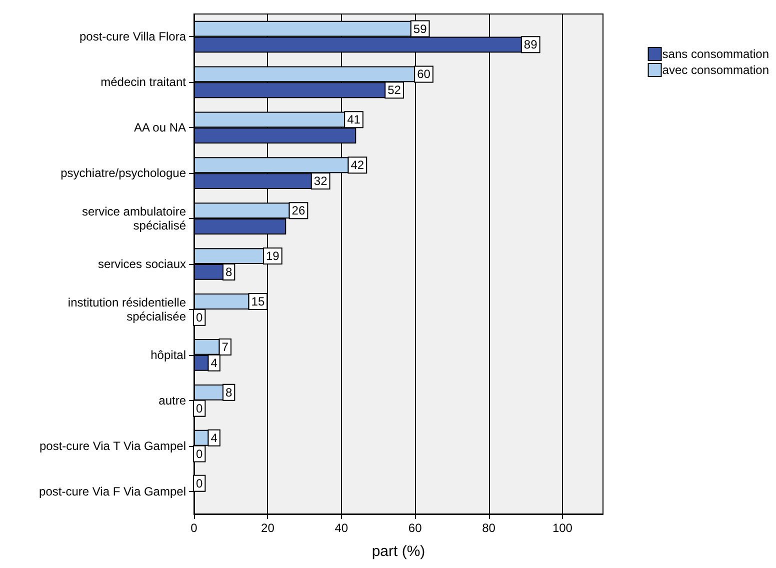 The height and width of the screenshot is (568, 776). I want to click on x-tick-label: 20, so click(268, 528).